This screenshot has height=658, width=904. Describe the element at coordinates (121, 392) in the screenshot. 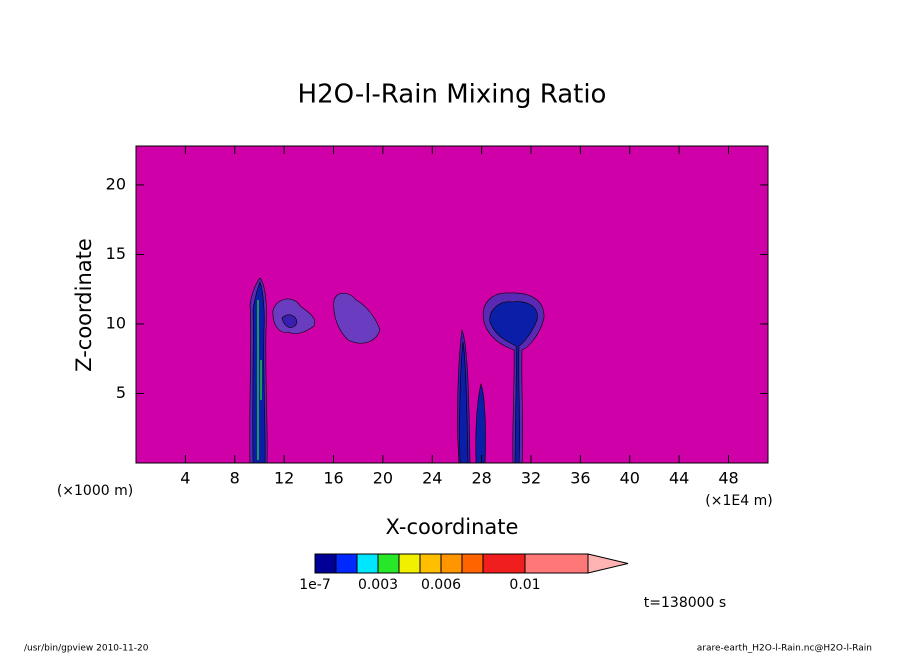

I see `y-tick-label: 5` at that location.